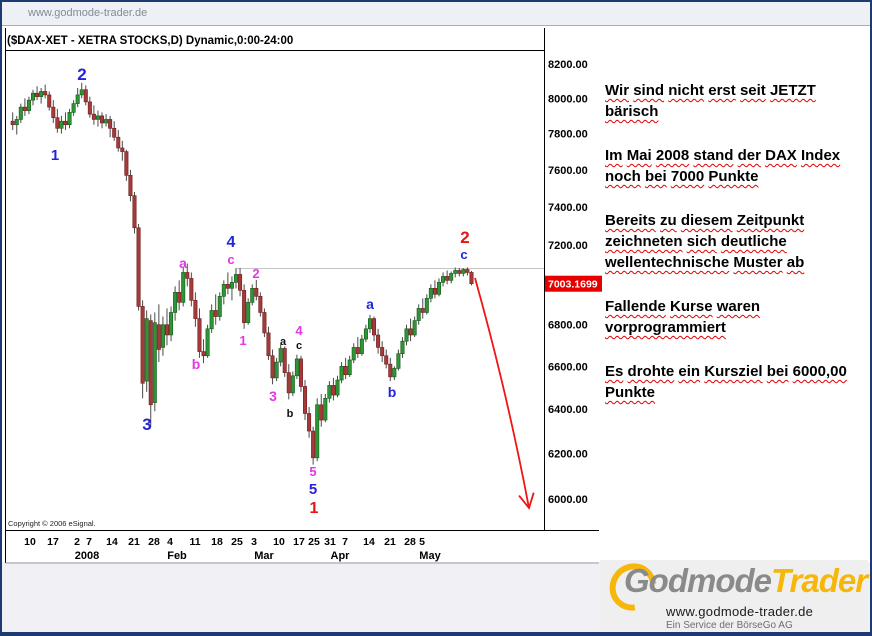 This screenshot has width=872, height=636. Describe the element at coordinates (733, 176) in the screenshot. I see `commentary-word: Punkte` at that location.